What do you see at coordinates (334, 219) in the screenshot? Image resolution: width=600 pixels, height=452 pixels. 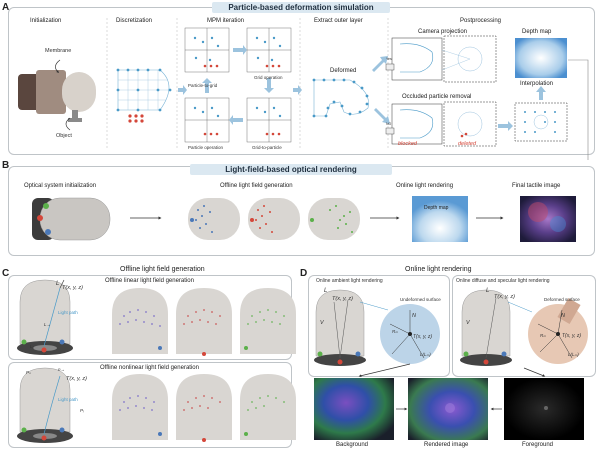 I see `light-field-green` at bounding box center [334, 219].